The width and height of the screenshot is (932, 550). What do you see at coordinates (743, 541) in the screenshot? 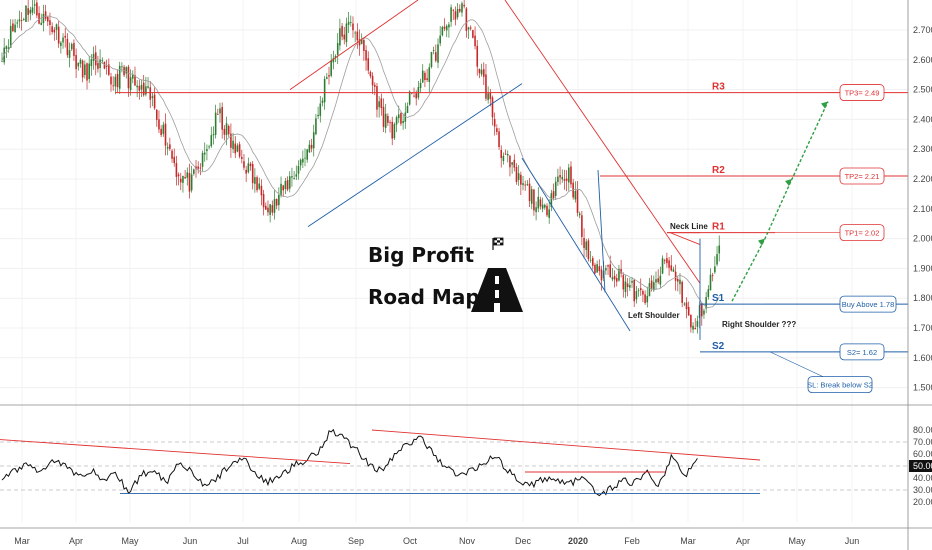
I see `x-tick-label: Apr` at bounding box center [743, 541].